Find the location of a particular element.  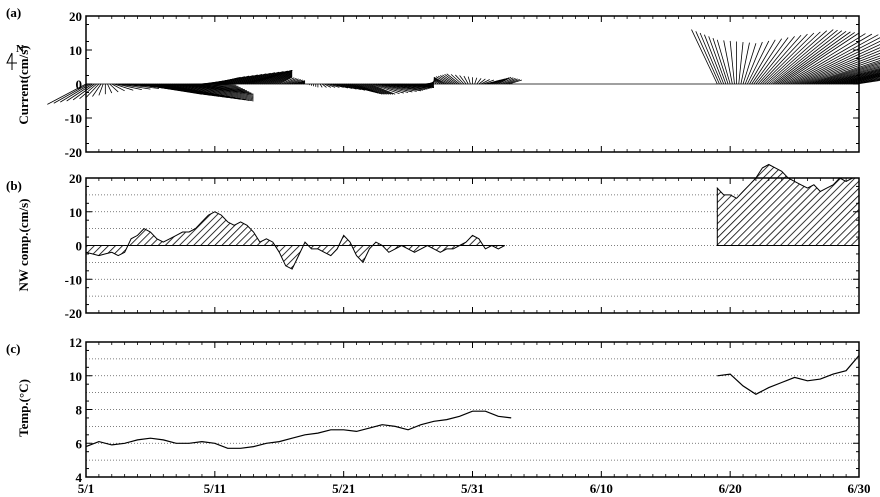

x-tick-label: 6/10 is located at coordinates (601, 488).